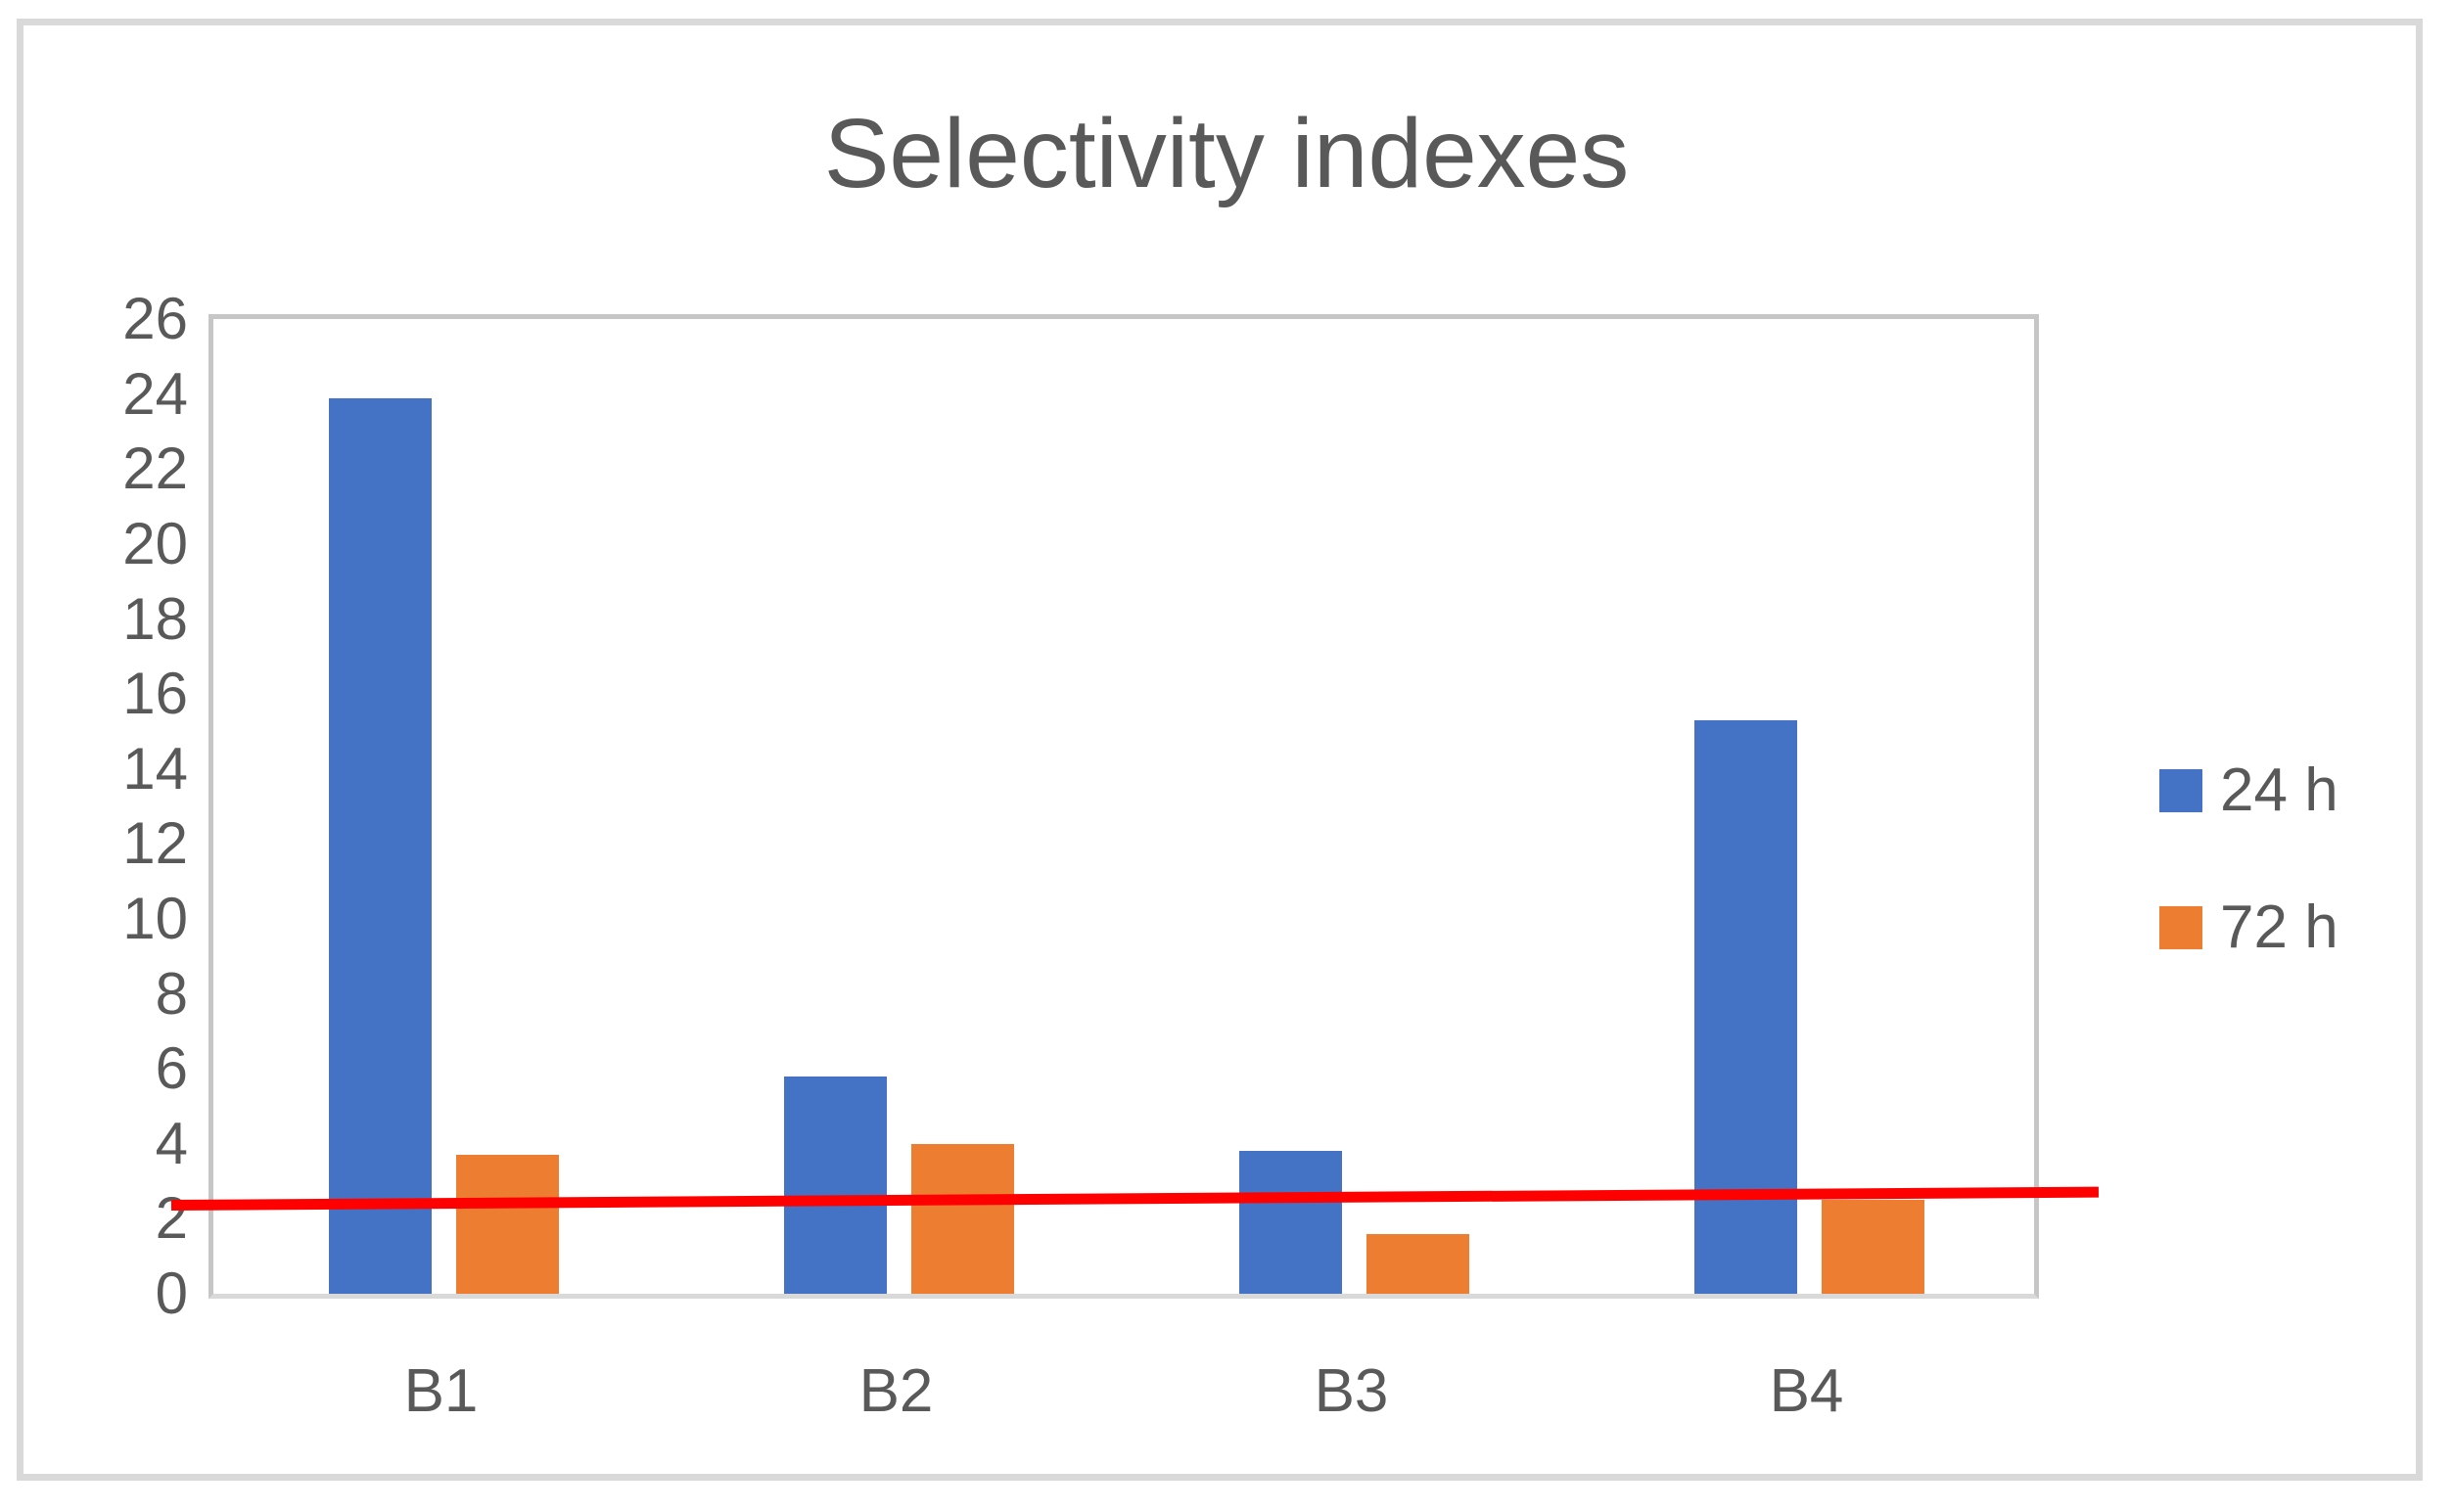 The width and height of the screenshot is (2453, 1512). I want to click on y-tick-label: 14, so click(155, 768).